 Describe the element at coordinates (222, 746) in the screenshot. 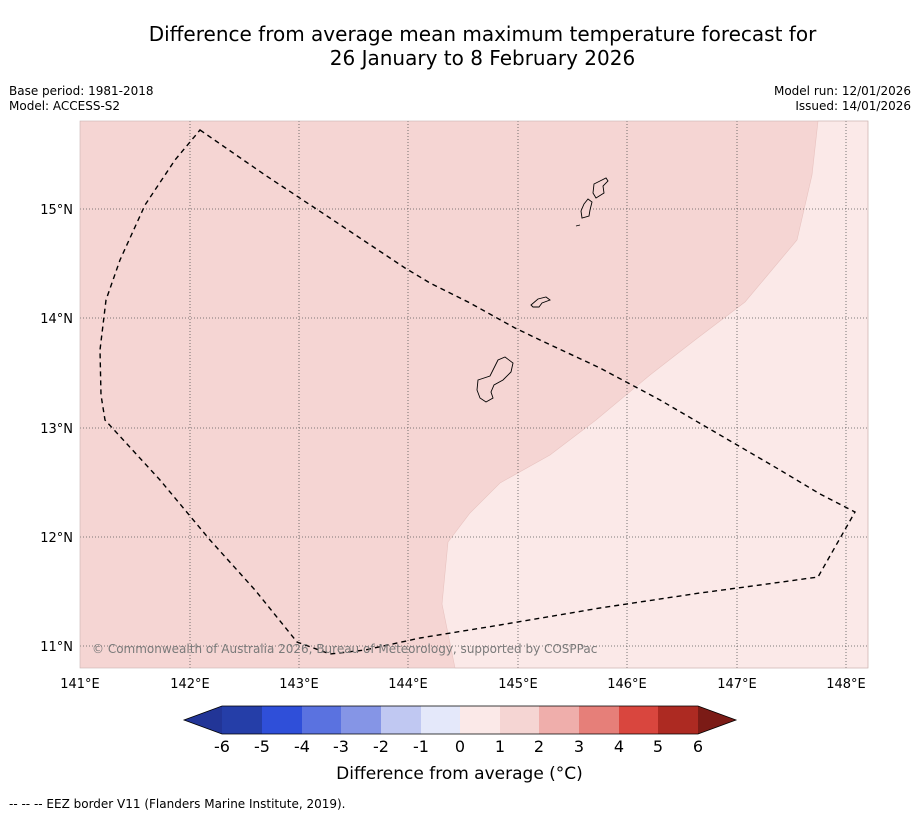

I see `cb-tick--6: -6` at that location.